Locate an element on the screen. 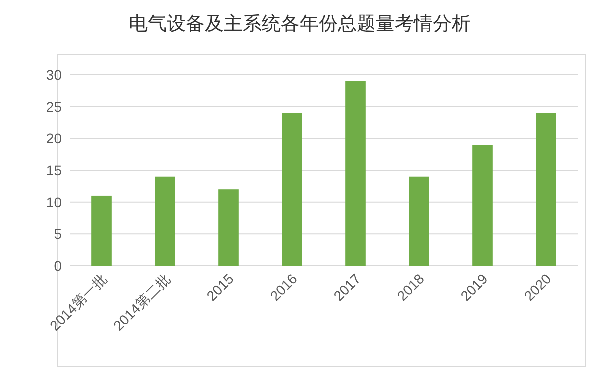 Image resolution: width=600 pixels, height=383 pixels. y-tick-label: 25 is located at coordinates (54, 106).